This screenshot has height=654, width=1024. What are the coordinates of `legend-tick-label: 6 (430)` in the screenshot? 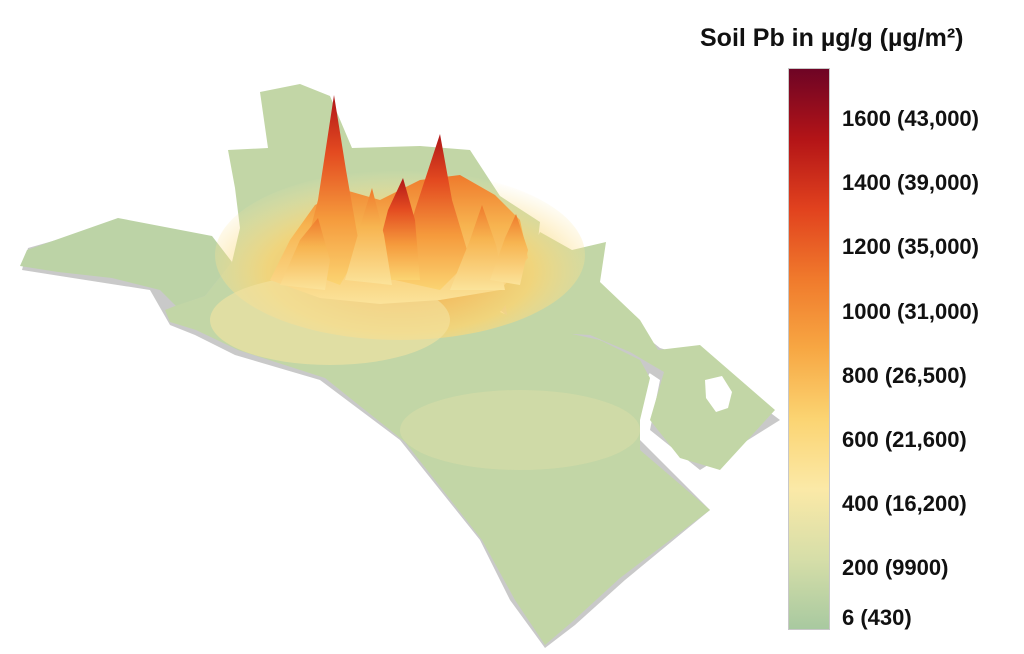 It's located at (877, 617).